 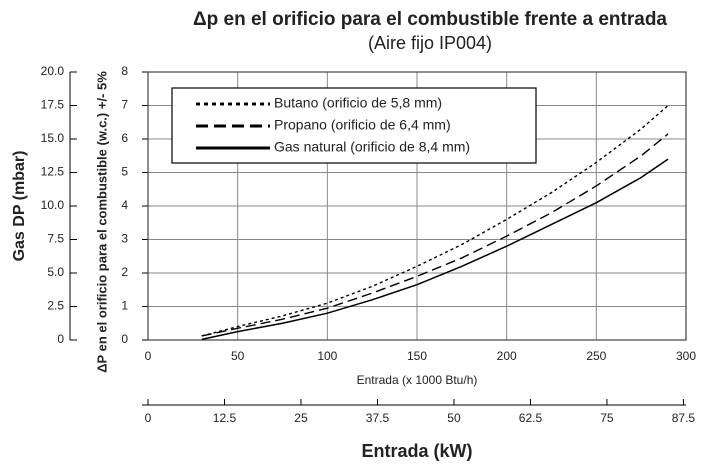 What do you see at coordinates (19, 206) in the screenshot?
I see `y2-axis-label: Gas DP (mbar)` at bounding box center [19, 206].